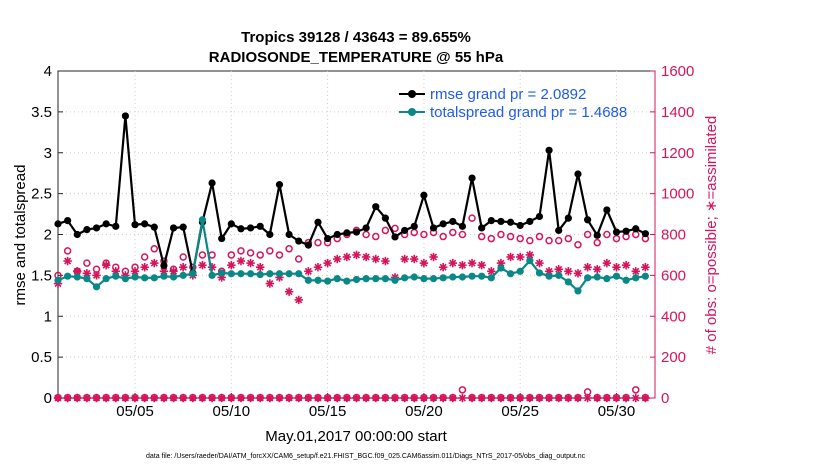  I want to click on right-tick-label: 1000, so click(677, 194).